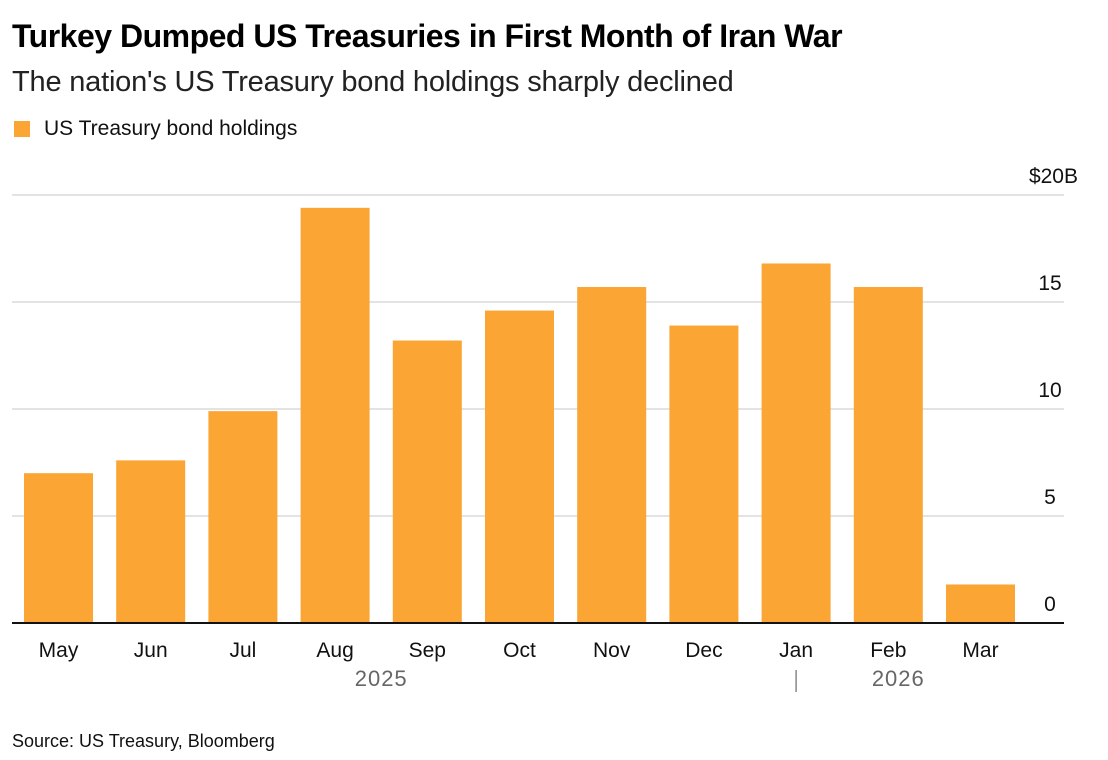 Image resolution: width=1108 pixels, height=760 pixels. I want to click on y-tick-label: 5, so click(1050, 497).